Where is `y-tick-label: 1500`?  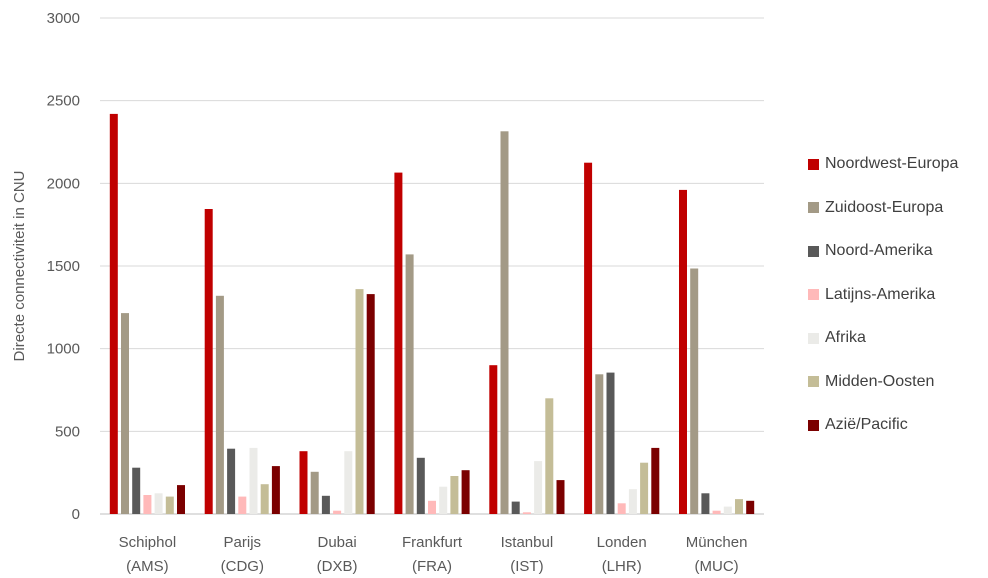 y-tick-label: 1500 is located at coordinates (63, 266).